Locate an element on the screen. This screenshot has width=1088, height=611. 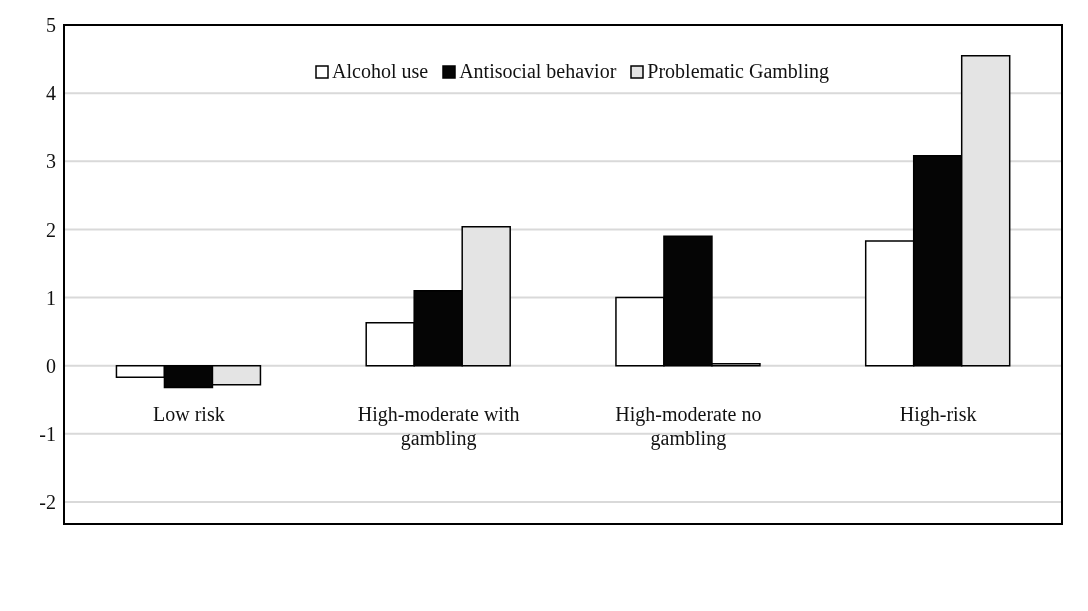
y-tick-label: 5 is located at coordinates (51, 25).